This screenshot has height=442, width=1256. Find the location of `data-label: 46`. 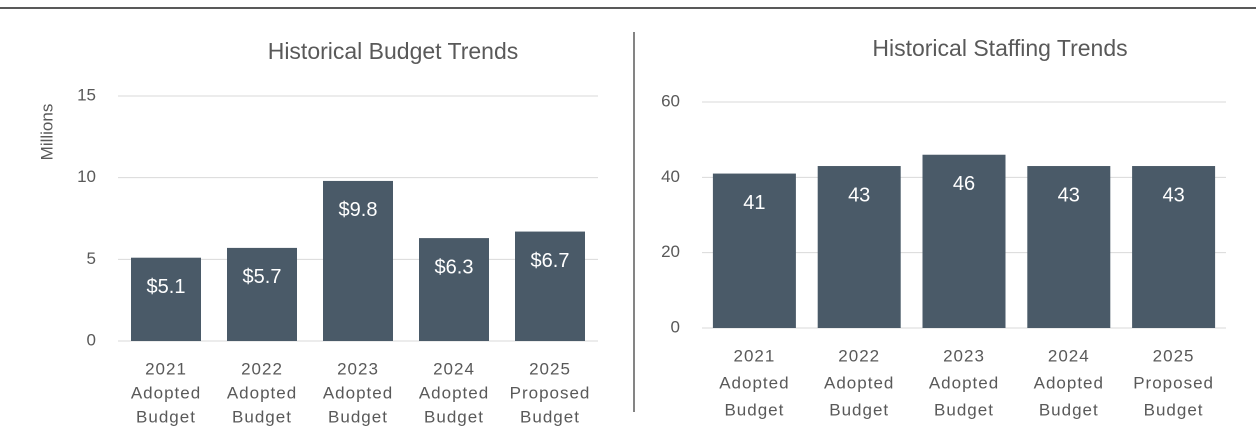

data-label: 46 is located at coordinates (964, 184).